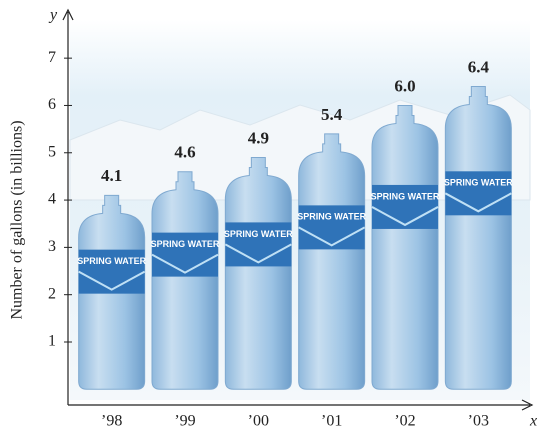 The width and height of the screenshot is (544, 432). I want to click on value-label: 4.1, so click(111, 175).